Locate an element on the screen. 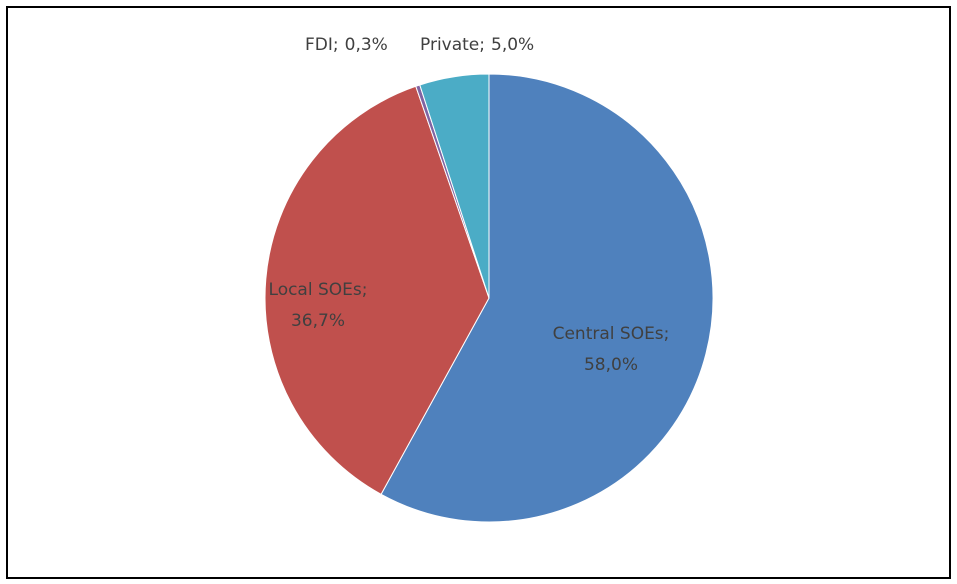 This screenshot has width=957, height=584. data-label-value: 0,3% is located at coordinates (366, 45).